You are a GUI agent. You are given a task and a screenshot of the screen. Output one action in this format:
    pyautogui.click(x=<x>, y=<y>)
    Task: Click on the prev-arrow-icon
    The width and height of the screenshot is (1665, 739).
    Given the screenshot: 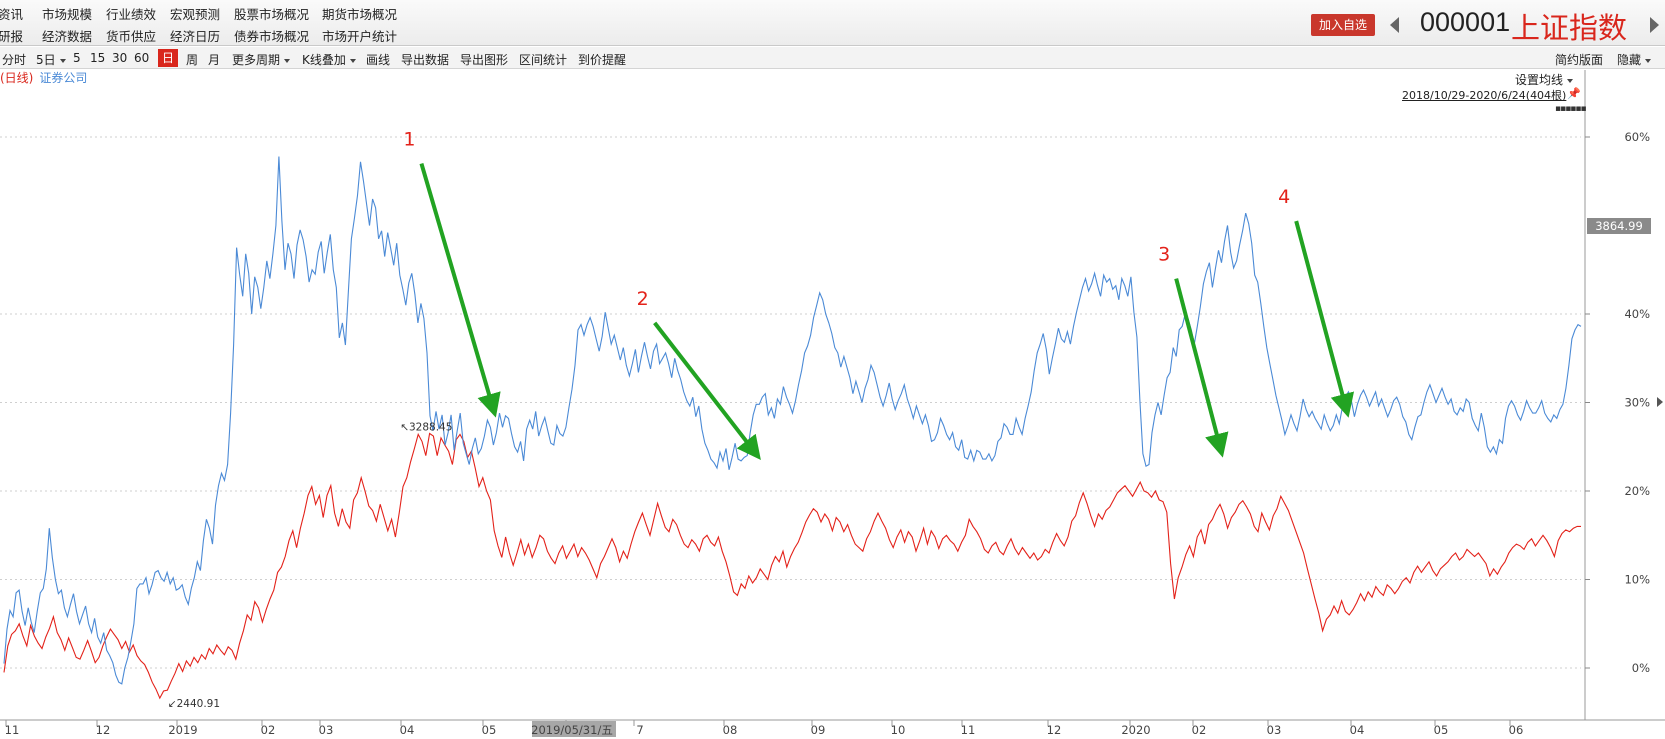 What is the action you would take?
    pyautogui.click(x=1394, y=25)
    